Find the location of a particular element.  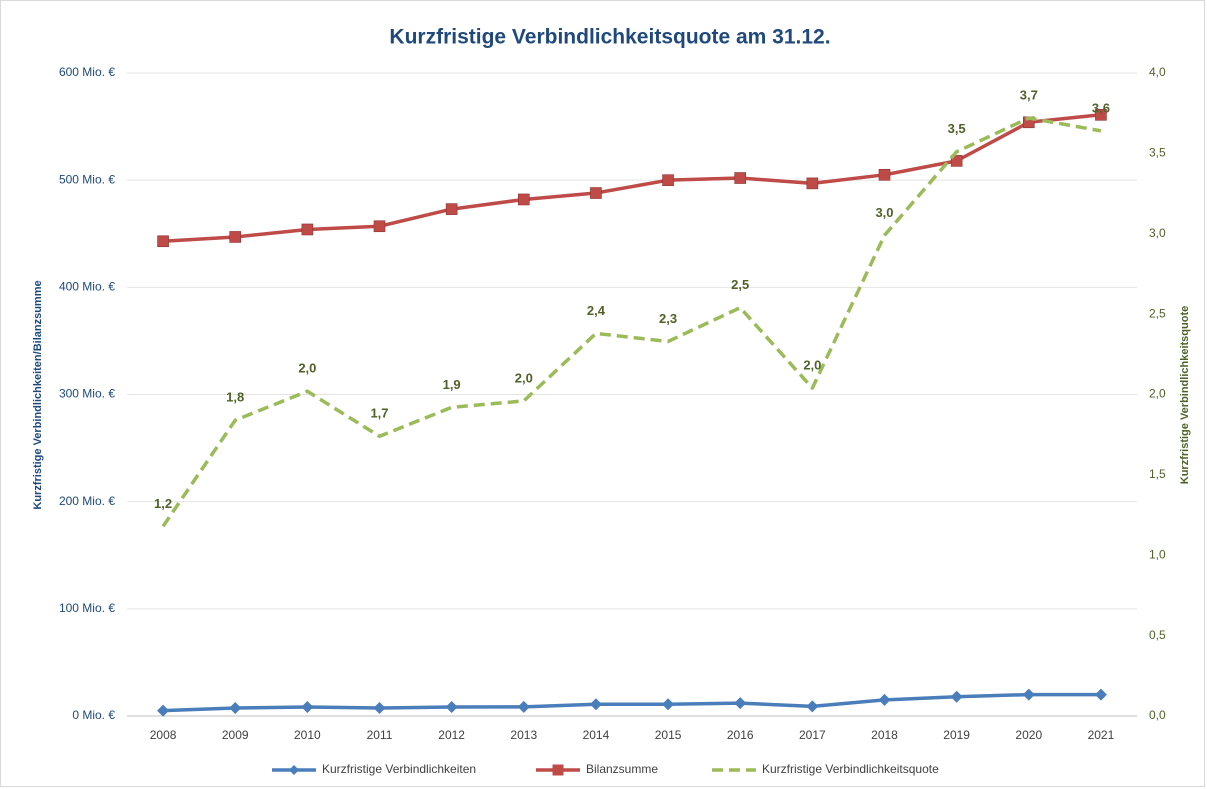

legend-item: Bilanzsumme is located at coordinates (597, 769).